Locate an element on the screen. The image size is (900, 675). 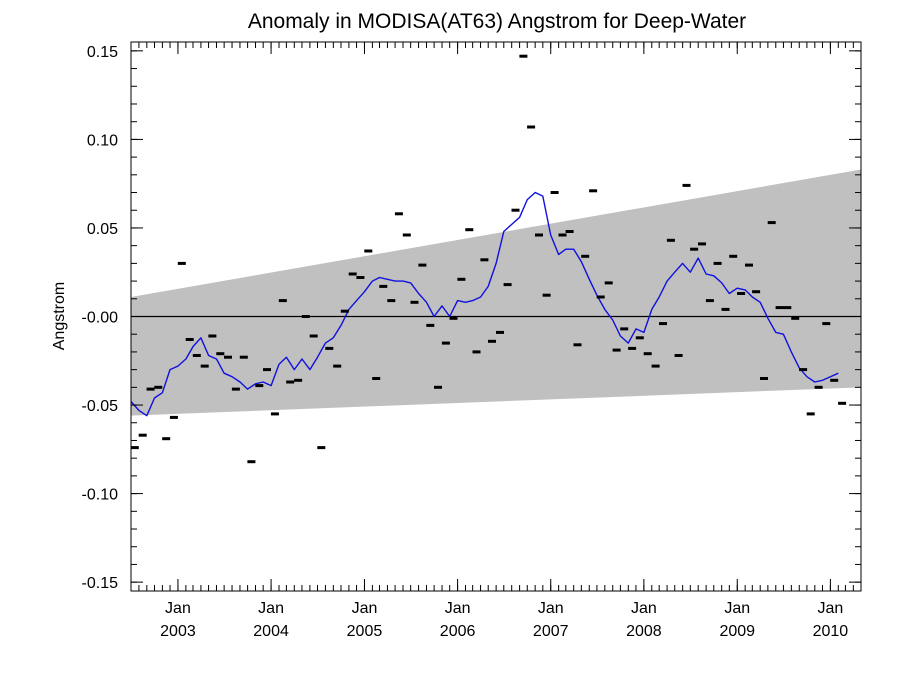
x-tick-year: 2005 is located at coordinates (365, 631).